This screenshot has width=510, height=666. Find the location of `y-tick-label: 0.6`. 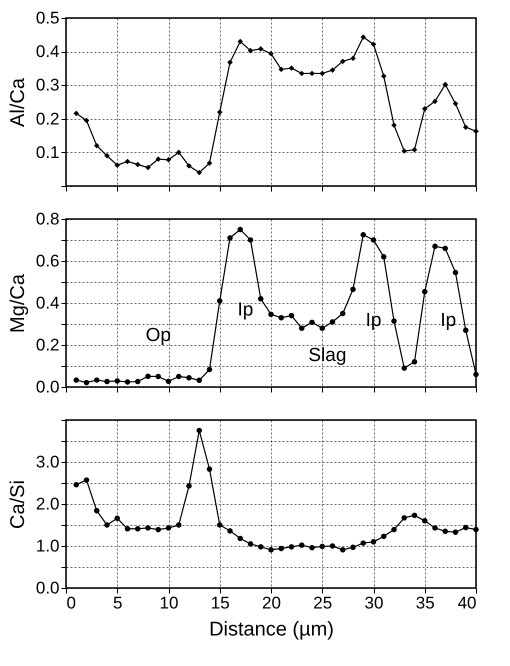

y-tick-label: 0.6 is located at coordinates (48, 261).